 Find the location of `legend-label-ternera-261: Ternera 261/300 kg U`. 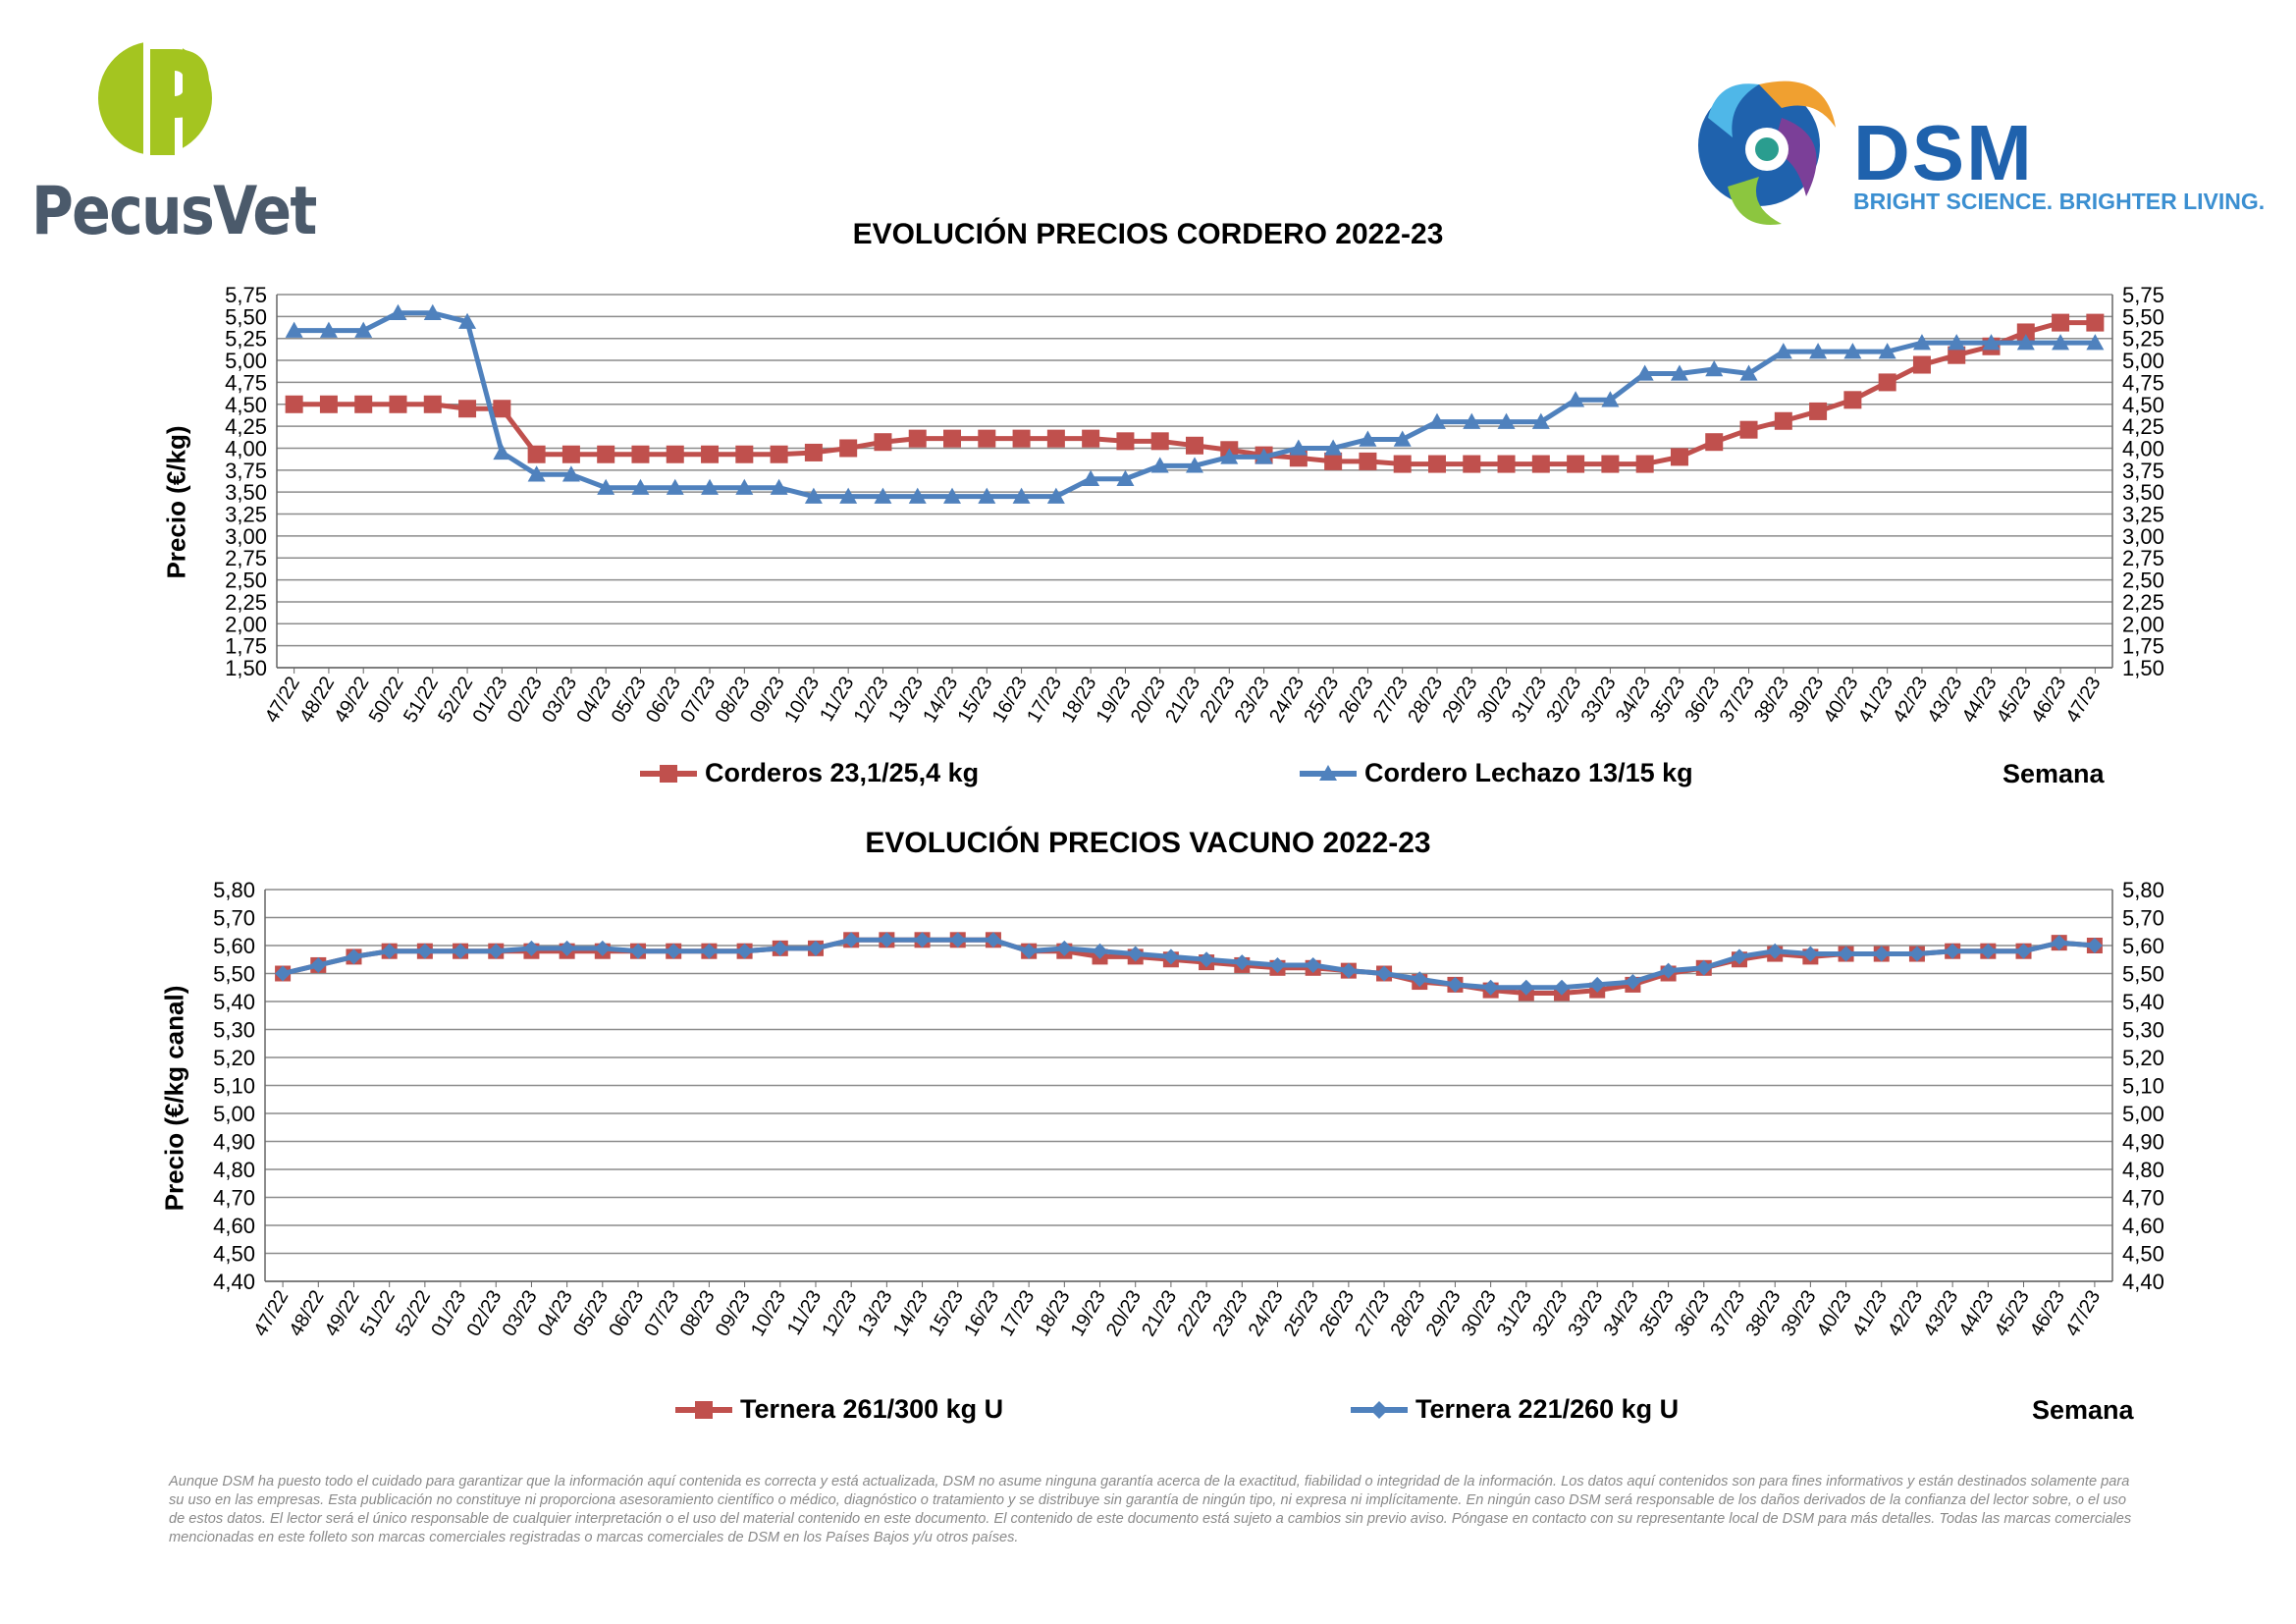

legend-label-ternera-261: Ternera 261/300 kg U is located at coordinates (872, 1409).